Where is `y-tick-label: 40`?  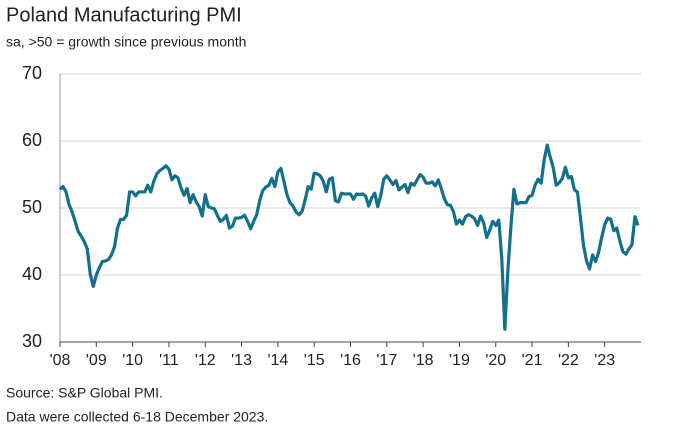 y-tick-label: 40 is located at coordinates (32, 274).